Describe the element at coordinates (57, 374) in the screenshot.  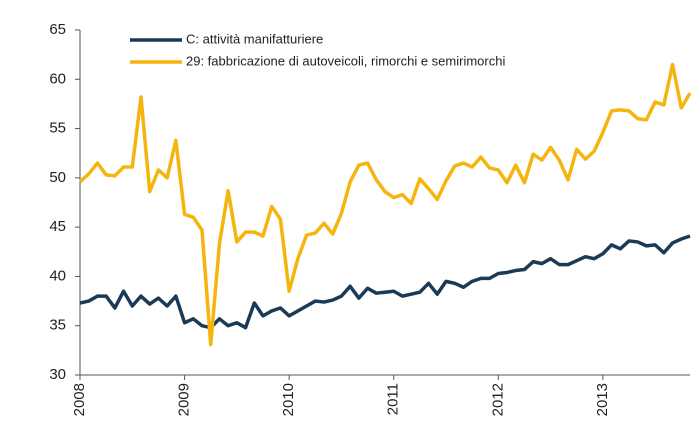
I see `y-tick-label: 30` at that location.